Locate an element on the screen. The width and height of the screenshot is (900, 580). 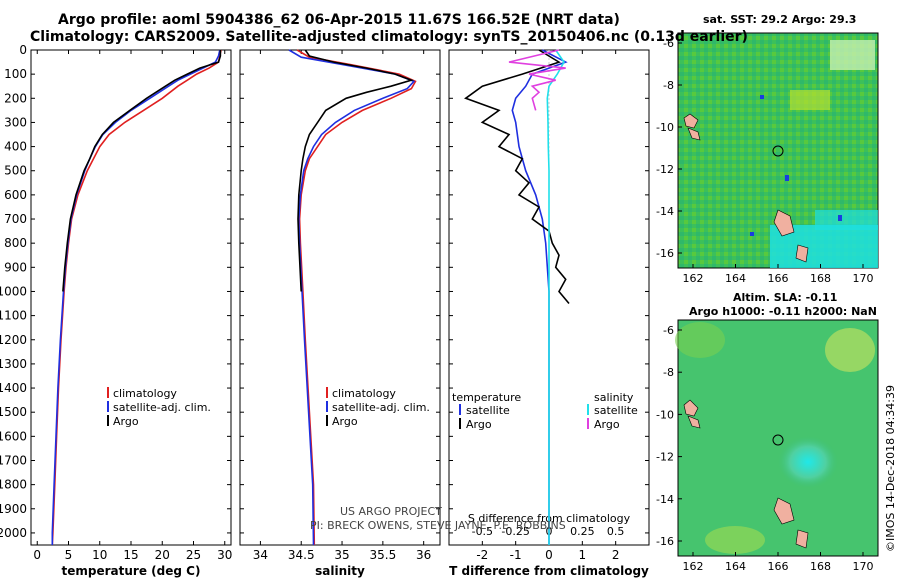
depth-tick-label: 1700 is located at coordinates (13, 460).